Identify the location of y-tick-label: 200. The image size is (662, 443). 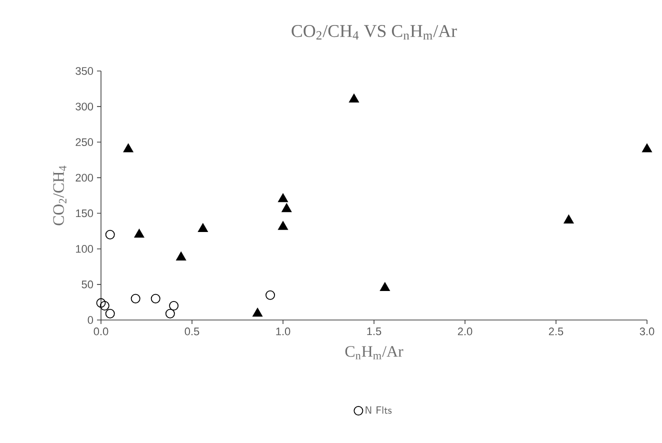
(85, 178).